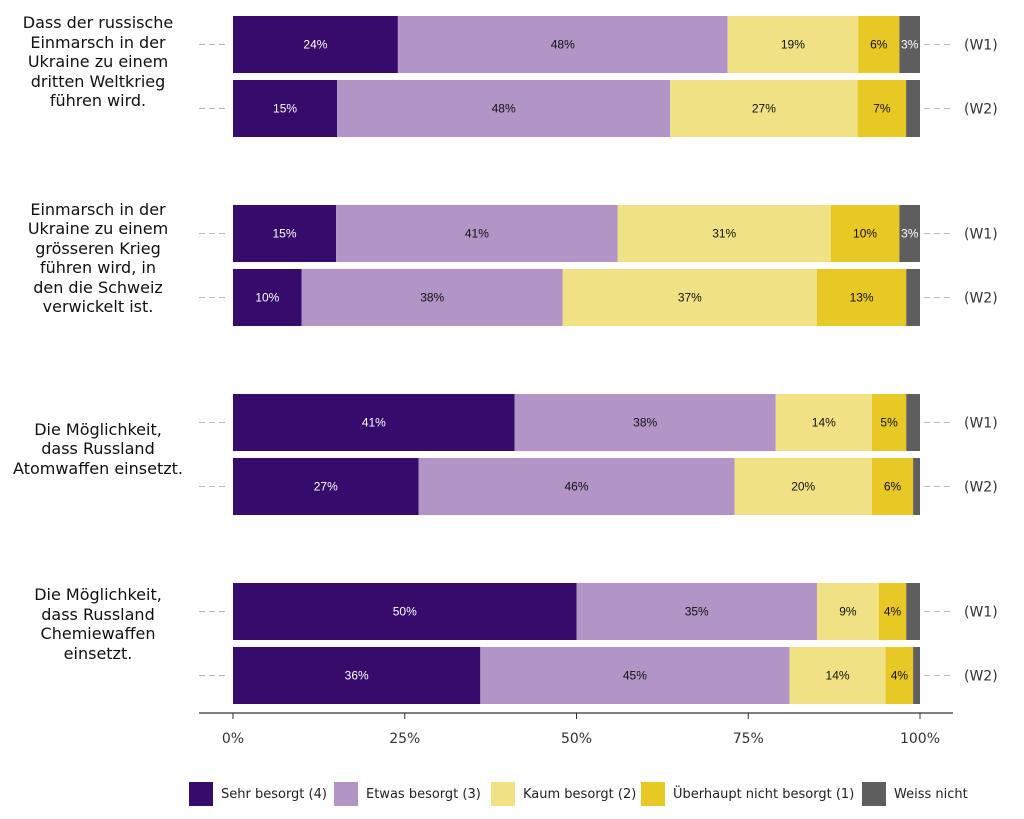 This screenshot has width=1024, height=819. What do you see at coordinates (423, 794) in the screenshot?
I see `legend-label: Etwas besorgt (3)` at bounding box center [423, 794].